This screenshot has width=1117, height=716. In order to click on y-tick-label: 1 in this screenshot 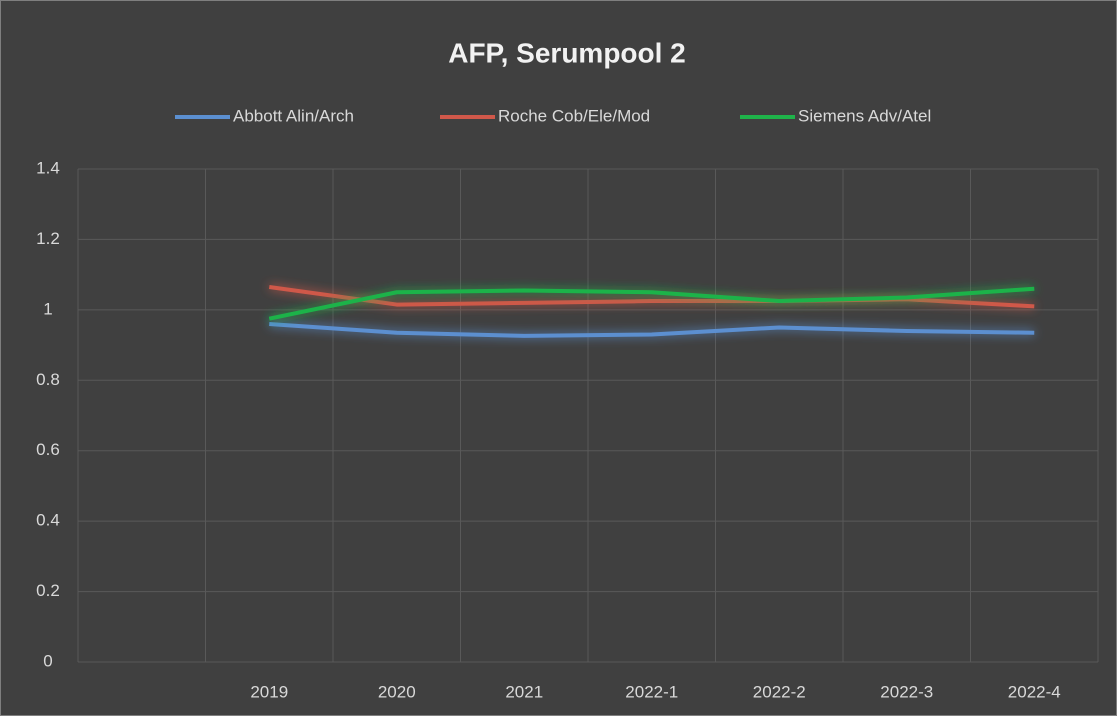, I will do `click(47, 308)`.